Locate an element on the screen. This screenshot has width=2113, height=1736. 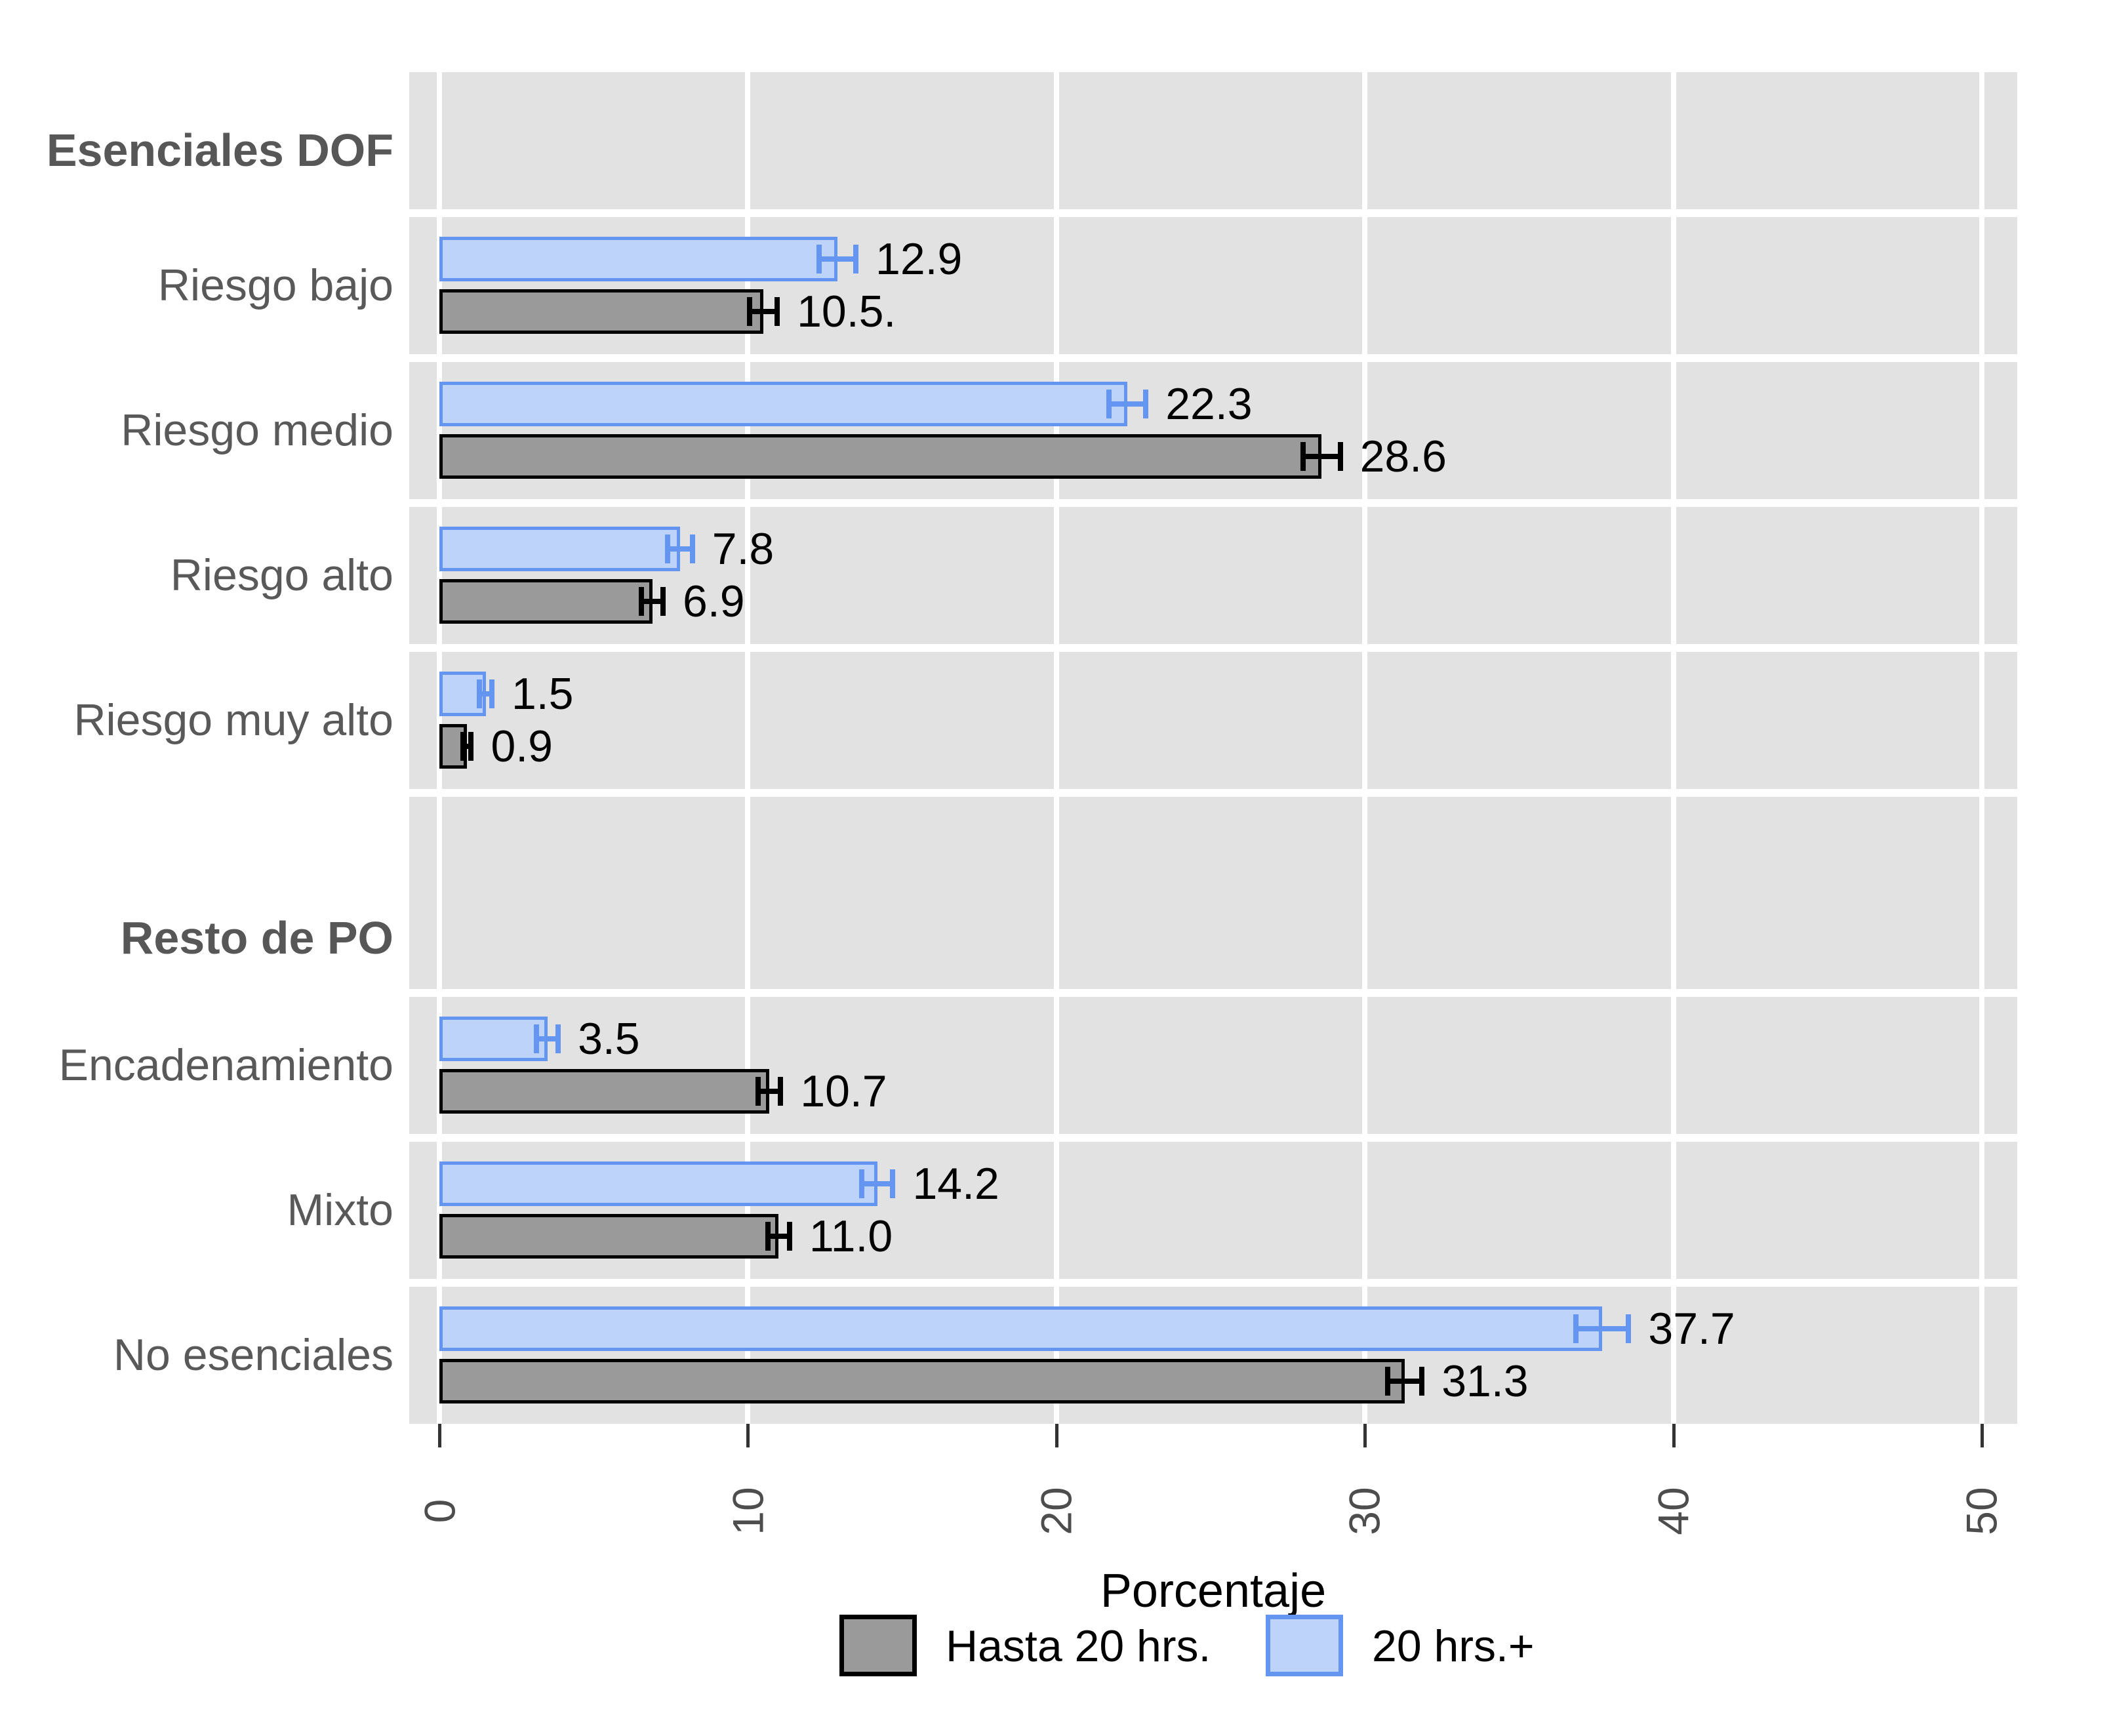
value-label: 37.7 is located at coordinates (1691, 1329).